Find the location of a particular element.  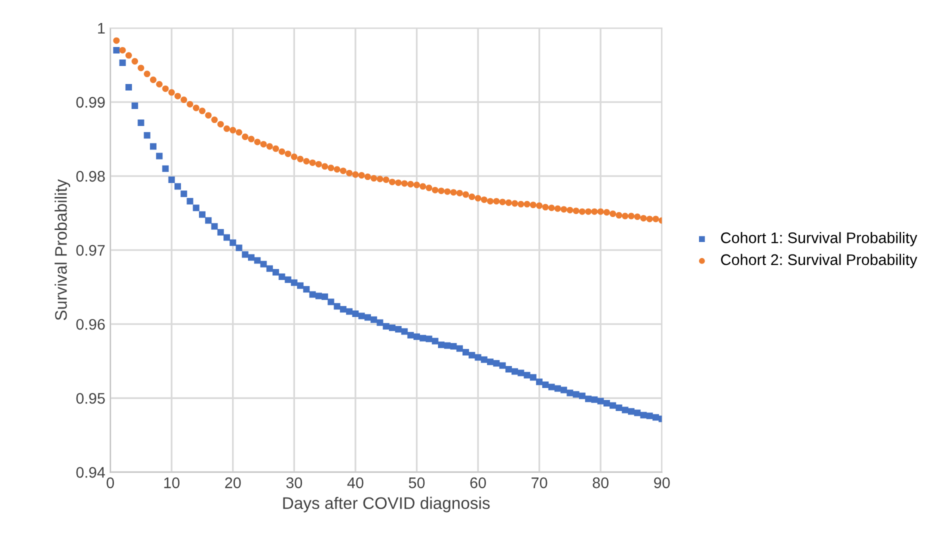

x-tick-label: 60 is located at coordinates (478, 482).